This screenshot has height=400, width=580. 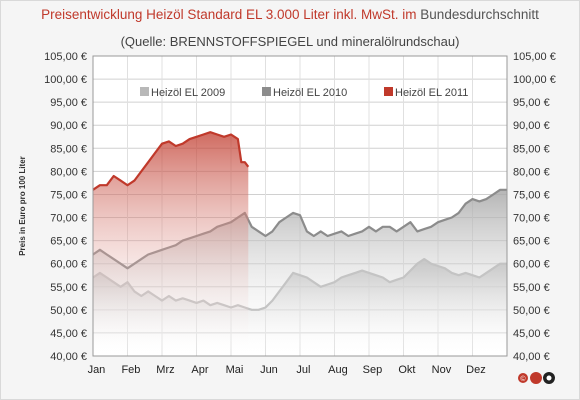 What do you see at coordinates (531, 334) in the screenshot?
I see `y-tick-label-right: 45,00 €` at bounding box center [531, 334].